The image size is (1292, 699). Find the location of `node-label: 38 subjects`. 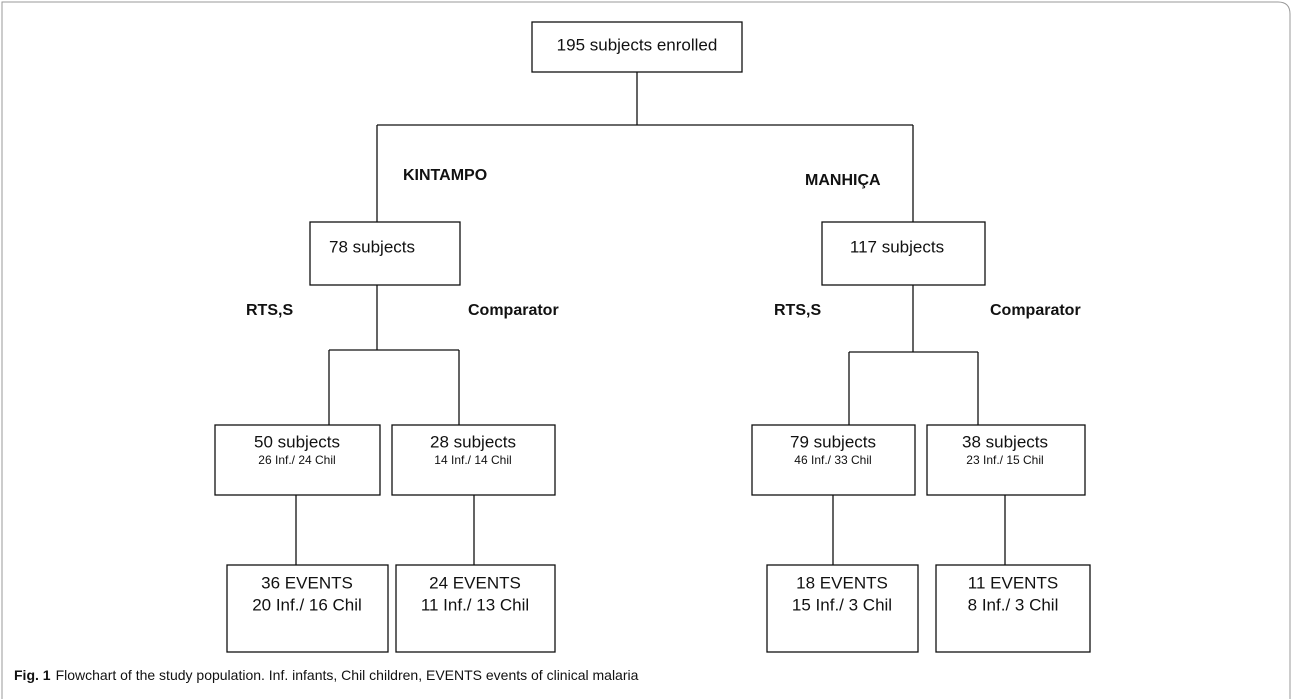

node-label: 38 subjects is located at coordinates (1005, 441).